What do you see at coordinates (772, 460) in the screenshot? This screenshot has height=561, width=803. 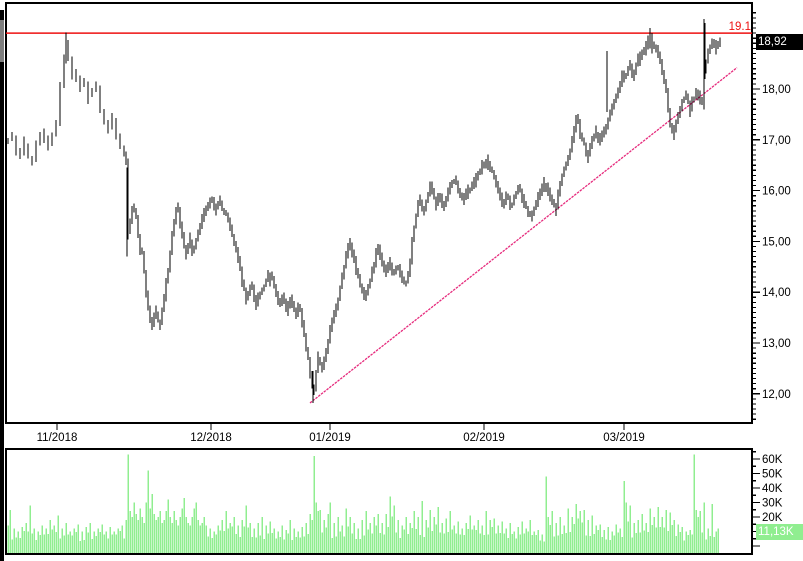 I see `volume-axis-label: 60K` at bounding box center [772, 460].